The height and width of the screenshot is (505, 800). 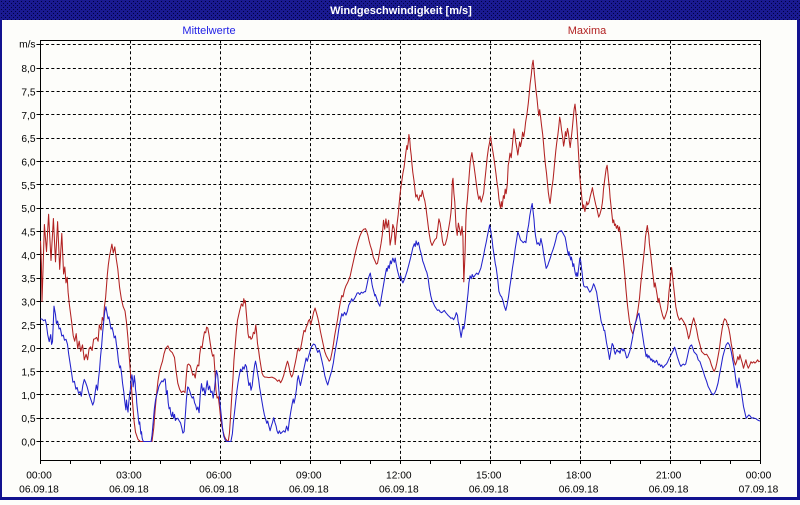 What do you see at coordinates (28, 256) in the screenshot?
I see `svg-text: 4,0` at bounding box center [28, 256].